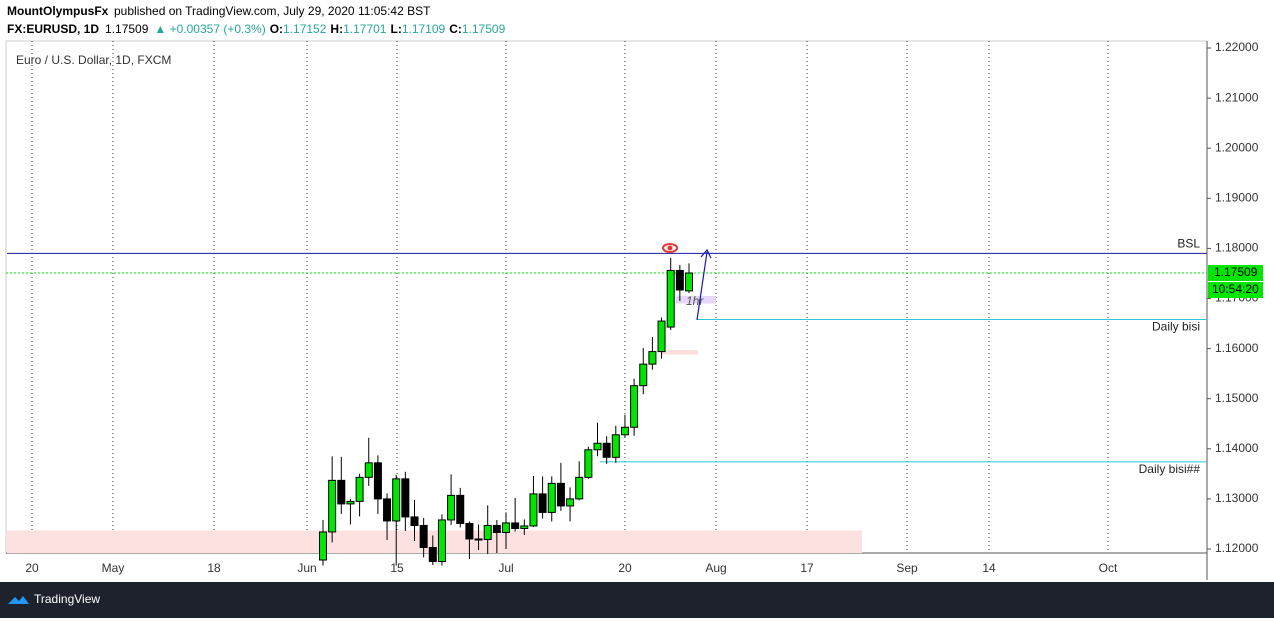  I want to click on x-tick-label: 15, so click(397, 568).